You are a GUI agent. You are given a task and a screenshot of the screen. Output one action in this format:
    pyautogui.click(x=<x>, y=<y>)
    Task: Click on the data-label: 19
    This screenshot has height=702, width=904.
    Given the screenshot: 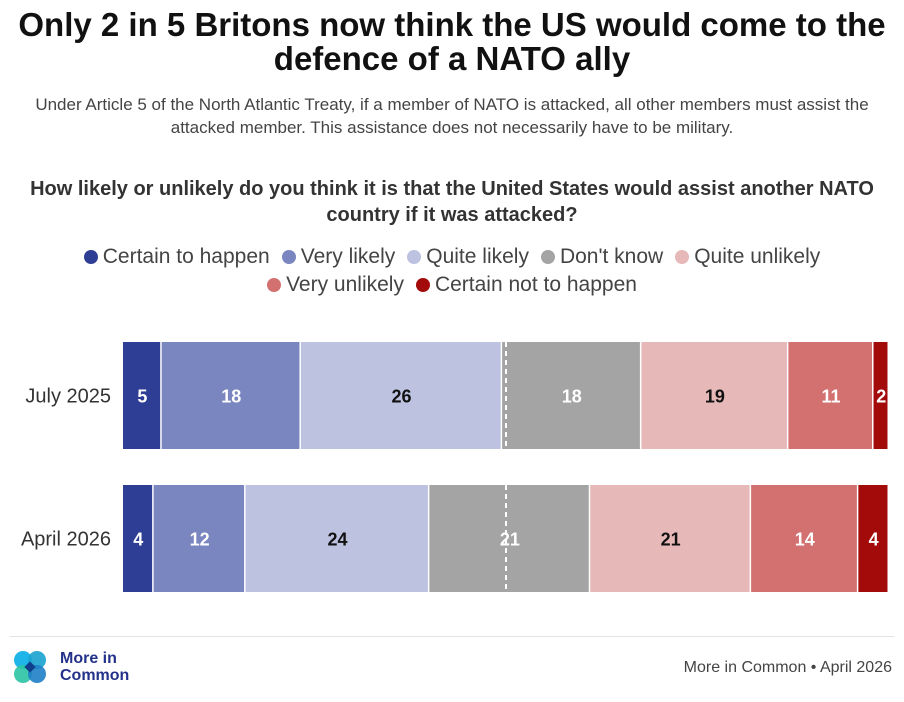 What is the action you would take?
    pyautogui.click(x=715, y=397)
    